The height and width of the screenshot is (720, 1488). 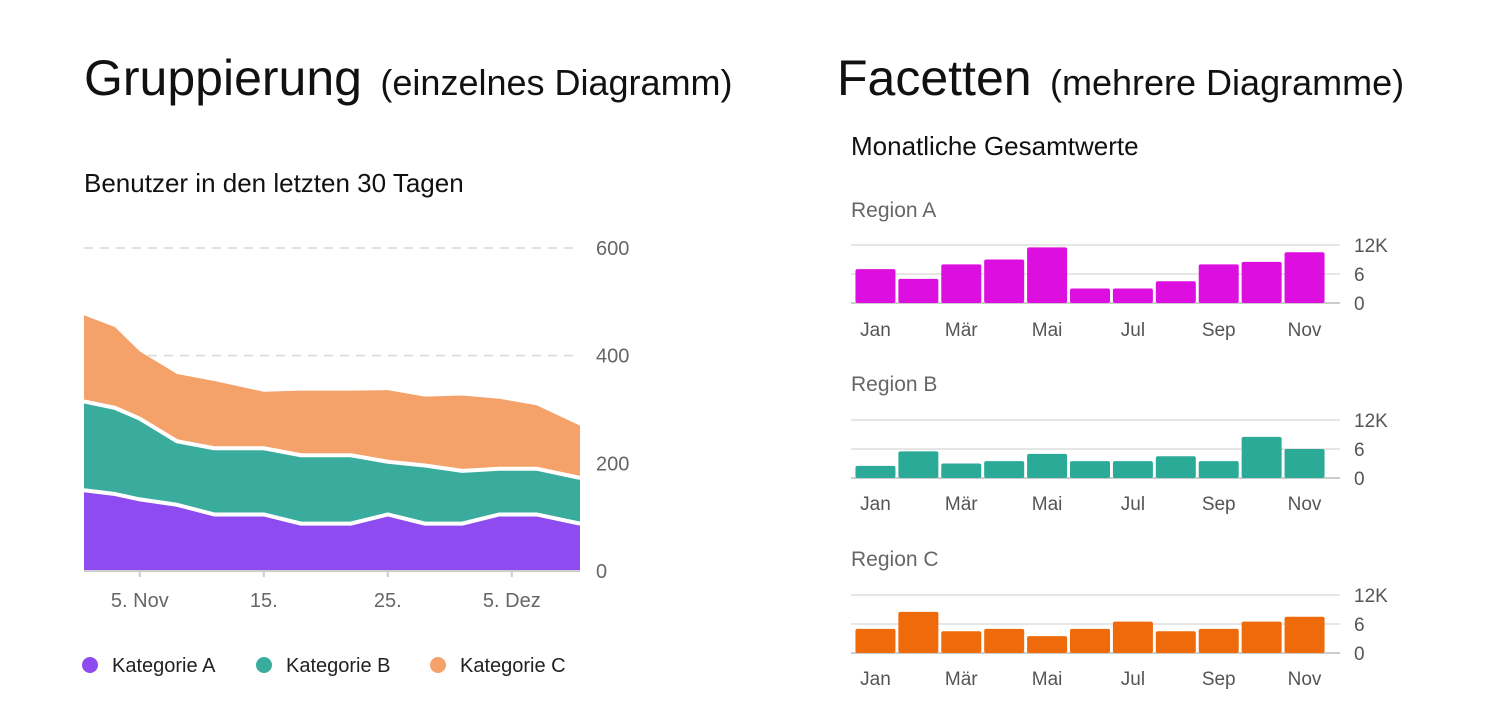 I want to click on facets-heading: Facetten (mehrere Diagramme), so click(x=1120, y=78).